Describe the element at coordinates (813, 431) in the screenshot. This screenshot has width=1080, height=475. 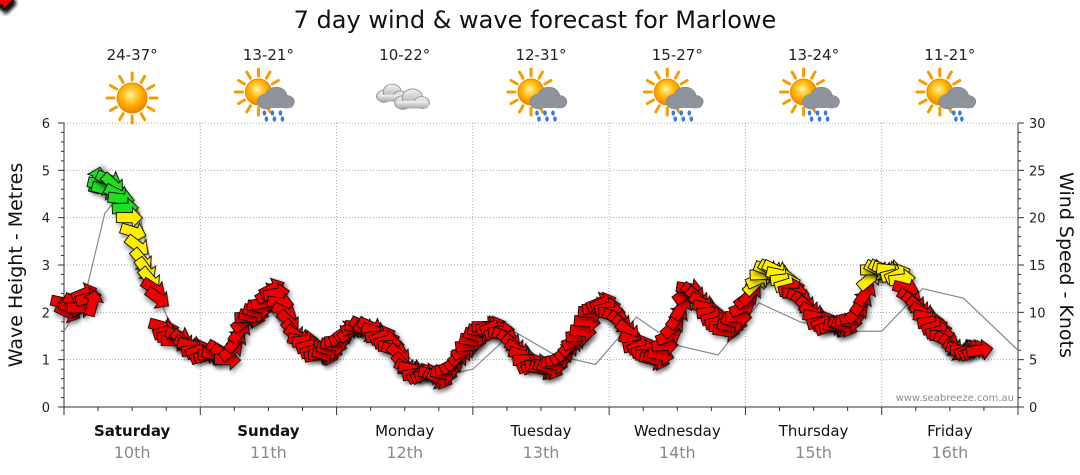
I see `day-name-label: Thursday` at that location.